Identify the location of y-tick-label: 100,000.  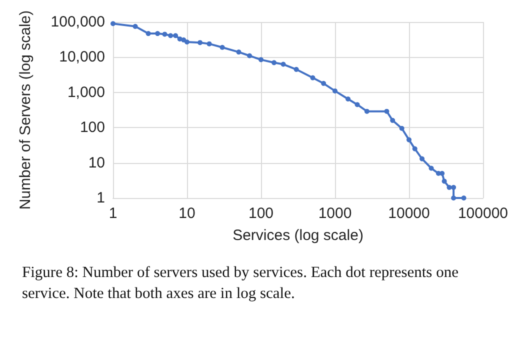
(77, 22).